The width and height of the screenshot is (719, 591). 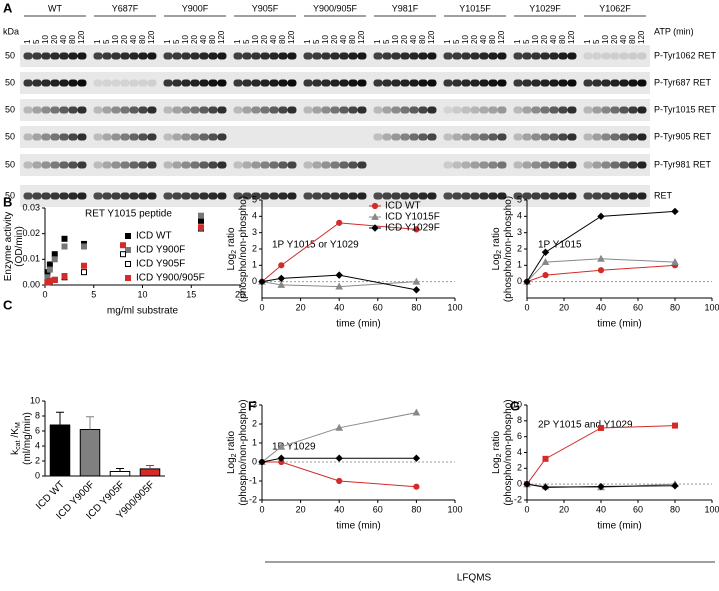 What do you see at coordinates (497, 248) in the screenshot?
I see `y-axis-label: Log2 ratio` at bounding box center [497, 248].